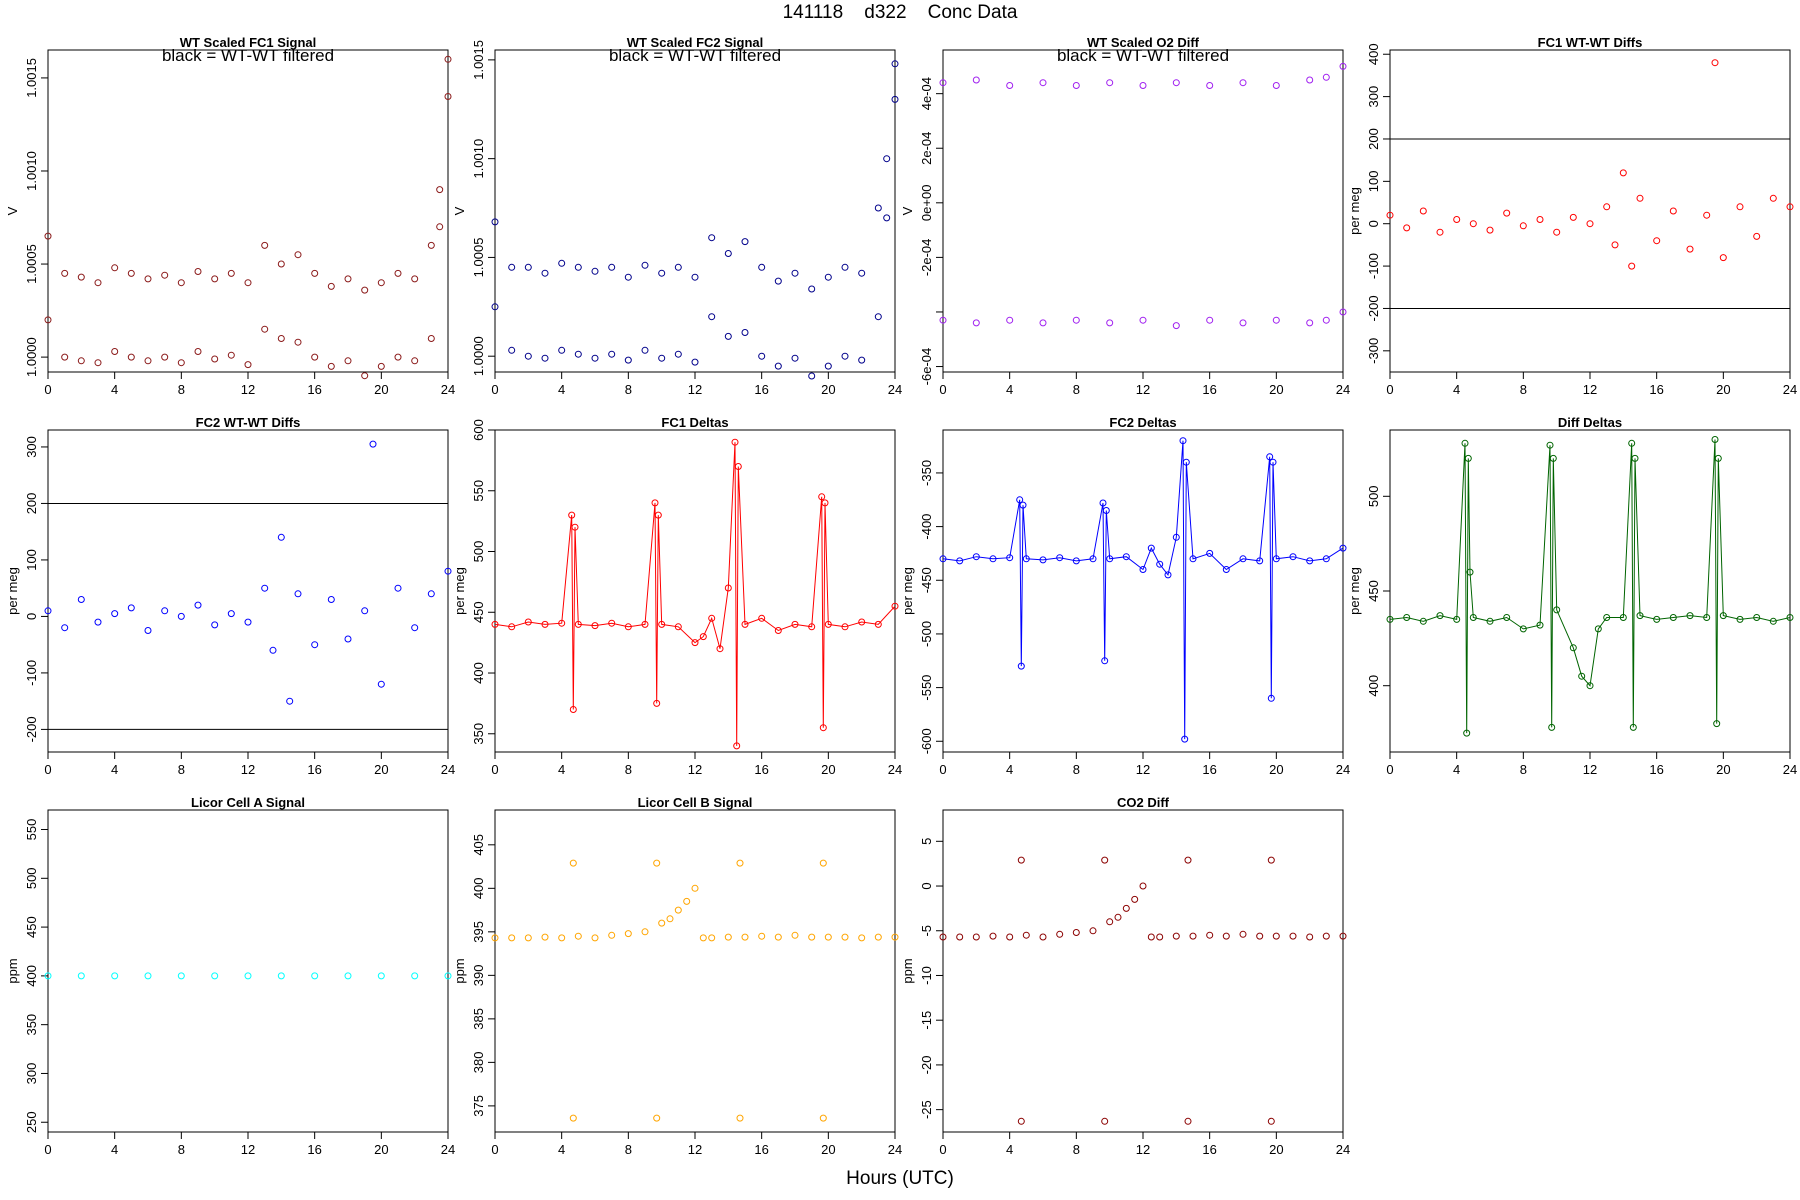  Describe the element at coordinates (1373, 266) in the screenshot. I see `y-tick-label: -100` at that location.